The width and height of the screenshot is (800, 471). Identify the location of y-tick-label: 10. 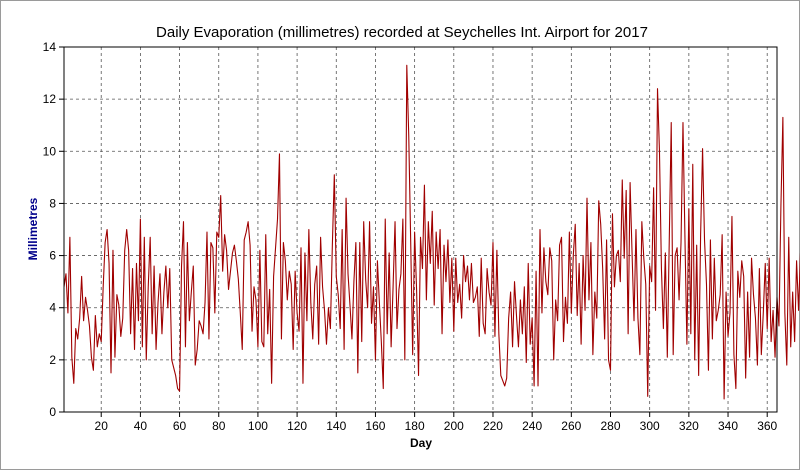
(50, 151).